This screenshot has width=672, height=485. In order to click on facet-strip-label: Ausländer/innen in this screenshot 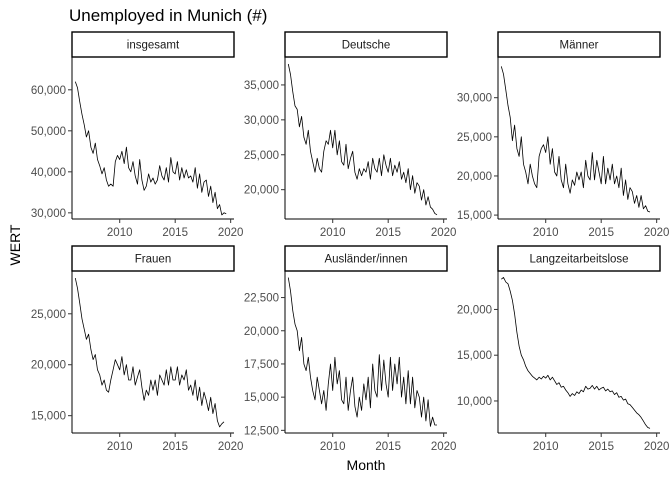, I will do `click(365, 260)`.